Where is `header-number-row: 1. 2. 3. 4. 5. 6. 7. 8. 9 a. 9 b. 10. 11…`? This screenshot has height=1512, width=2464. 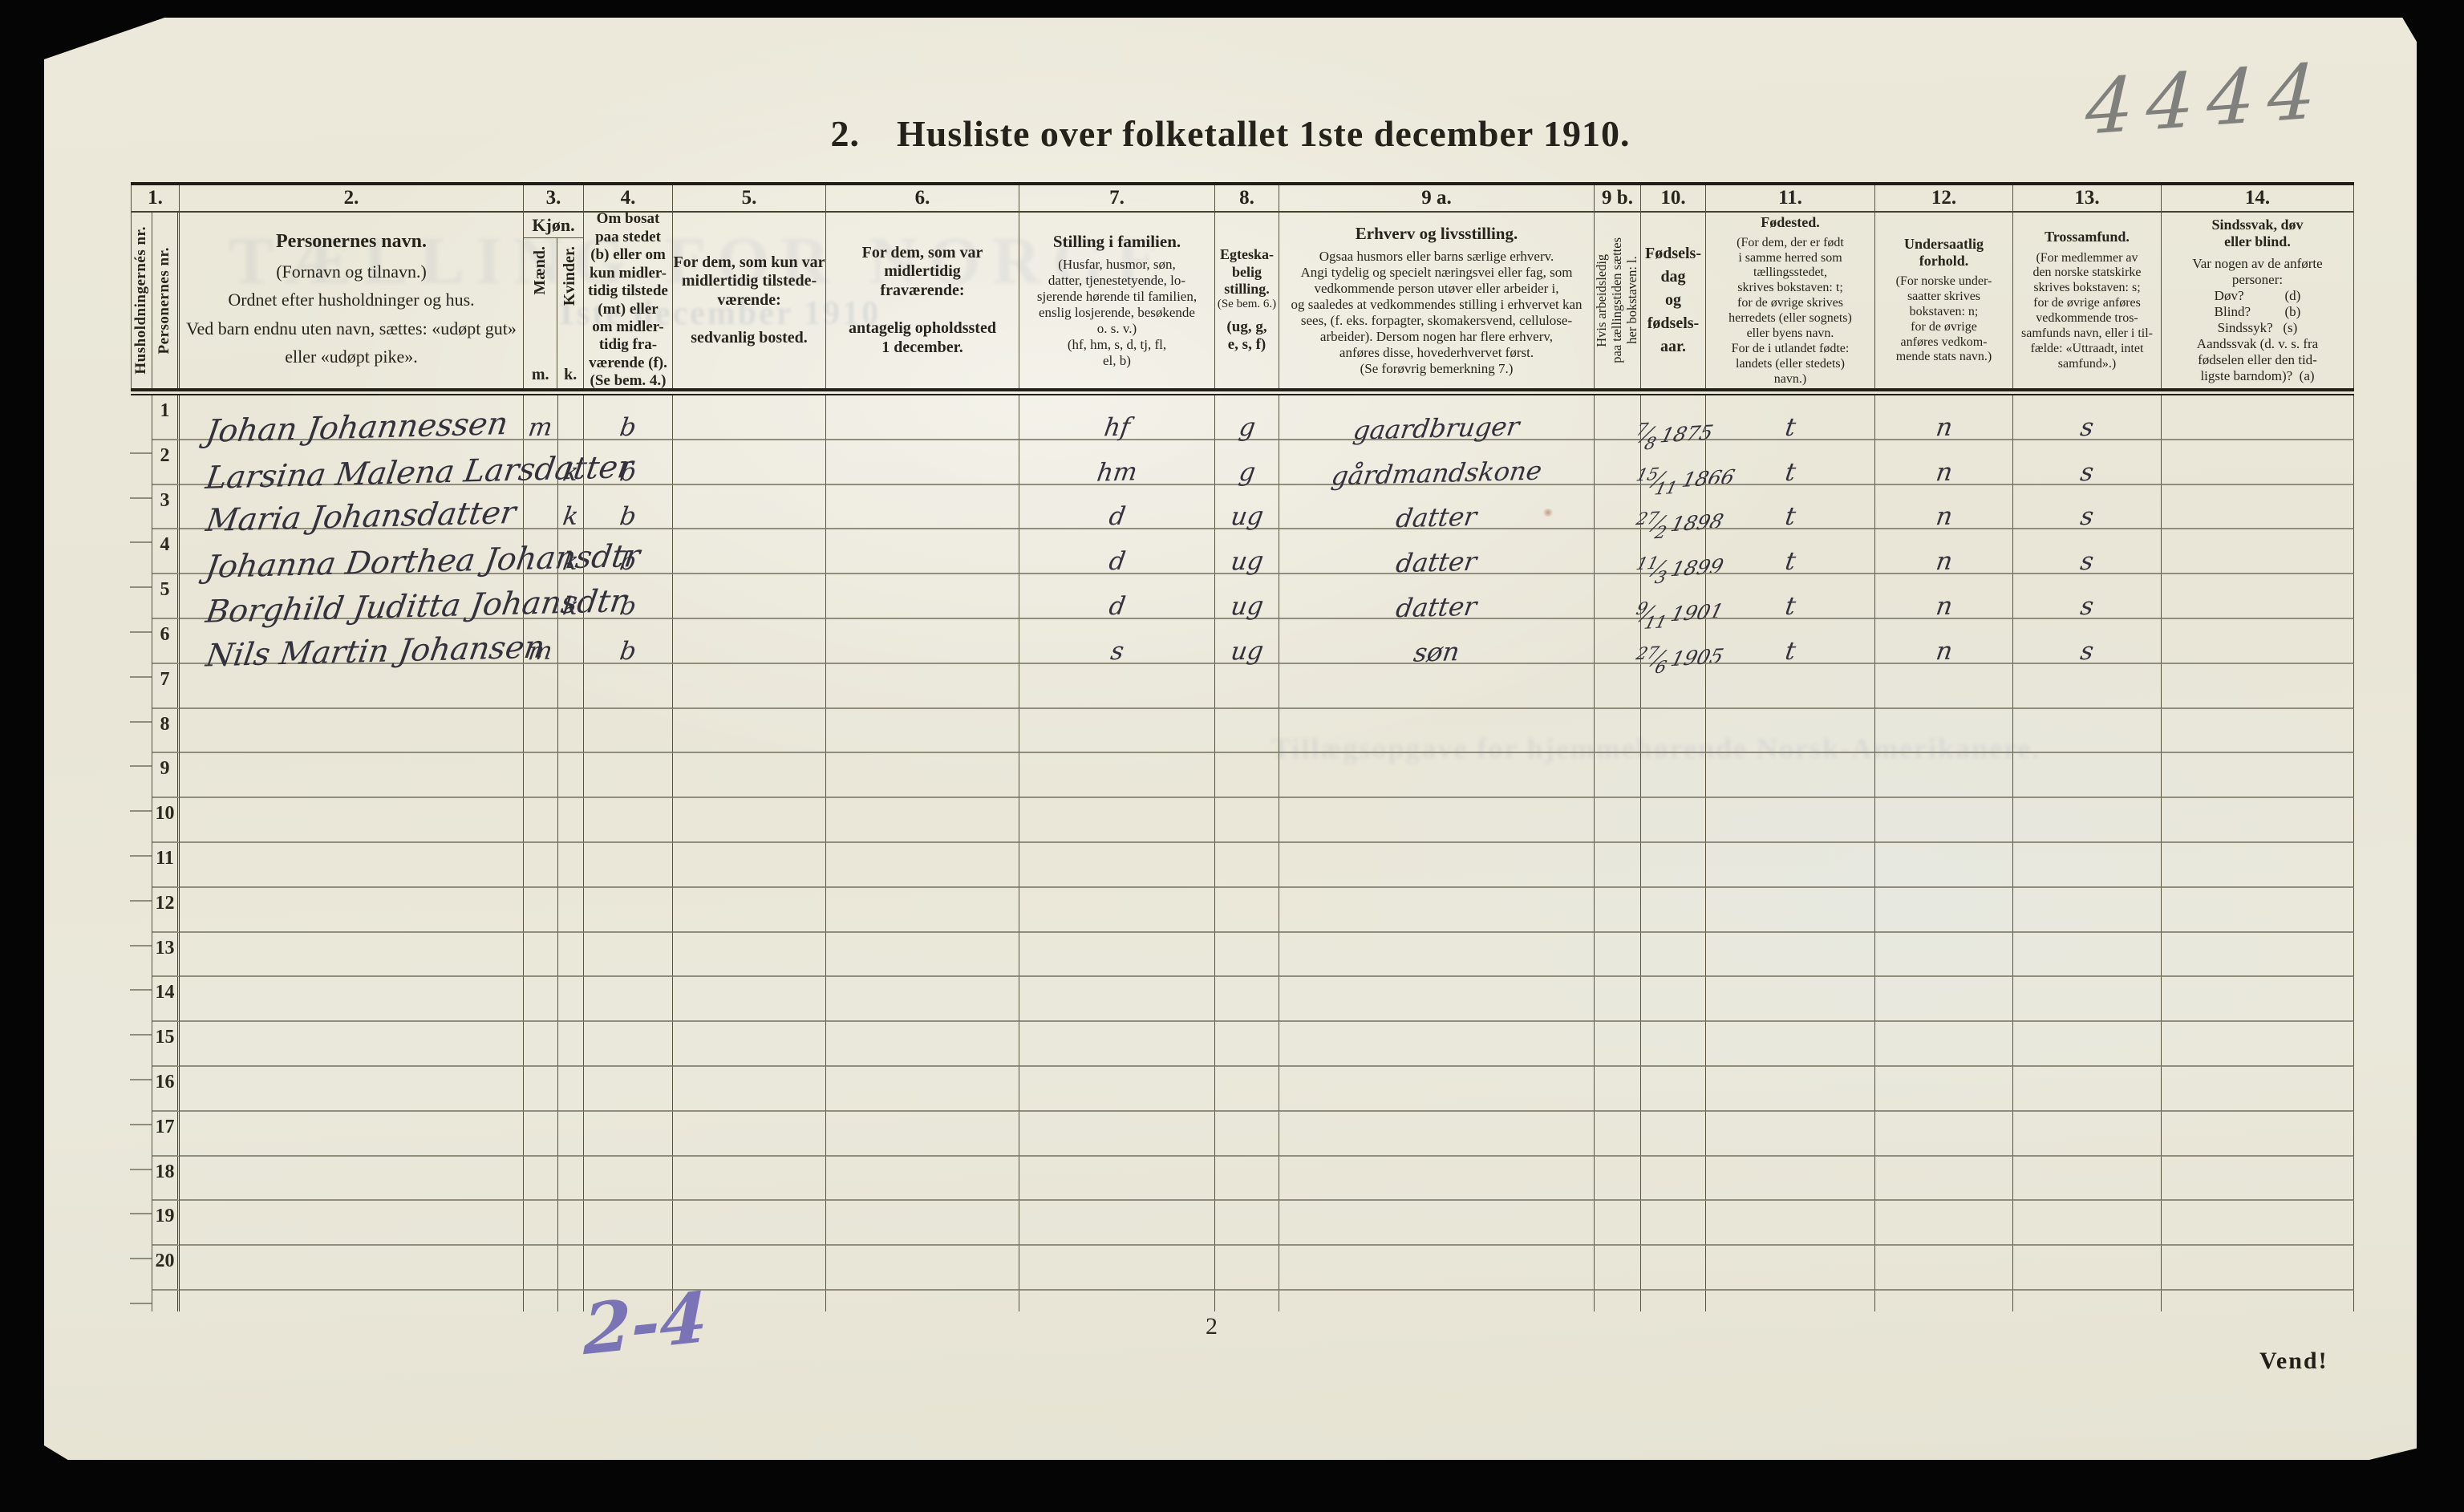
header-number-row: 1. 2. 3. 4. 5. 6. 7. 8. 9 a. 9 b. 10. 11… is located at coordinates (1242, 197).